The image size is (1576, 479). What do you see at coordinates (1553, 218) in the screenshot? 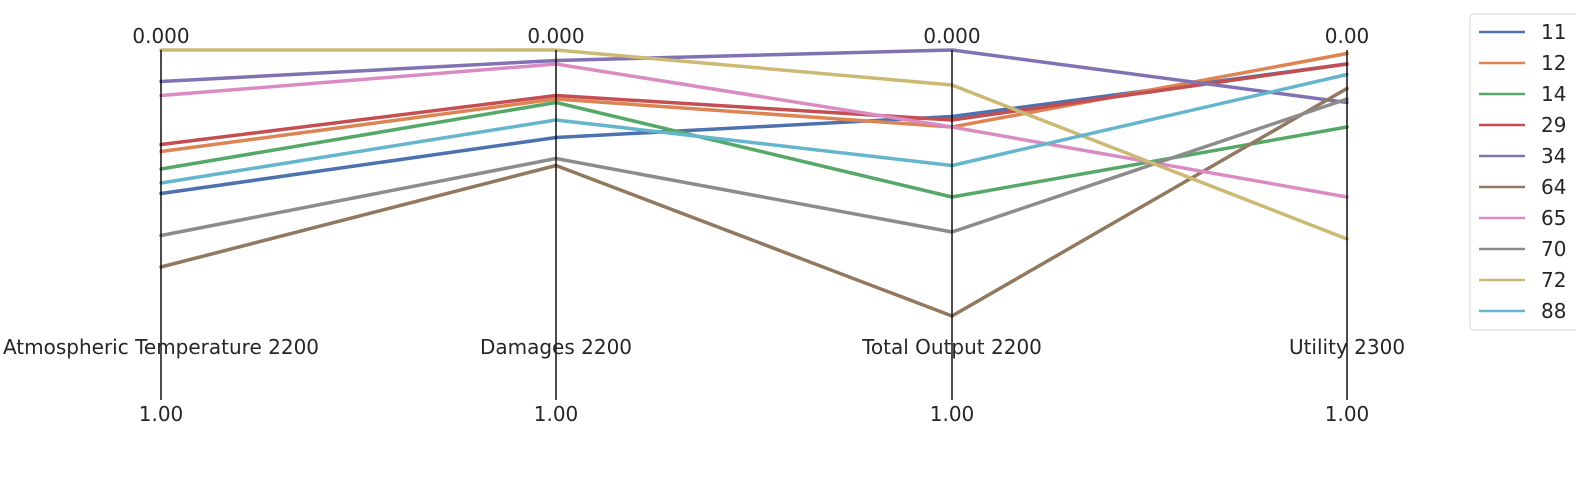
I see `legend-label-65: 65` at bounding box center [1553, 218].